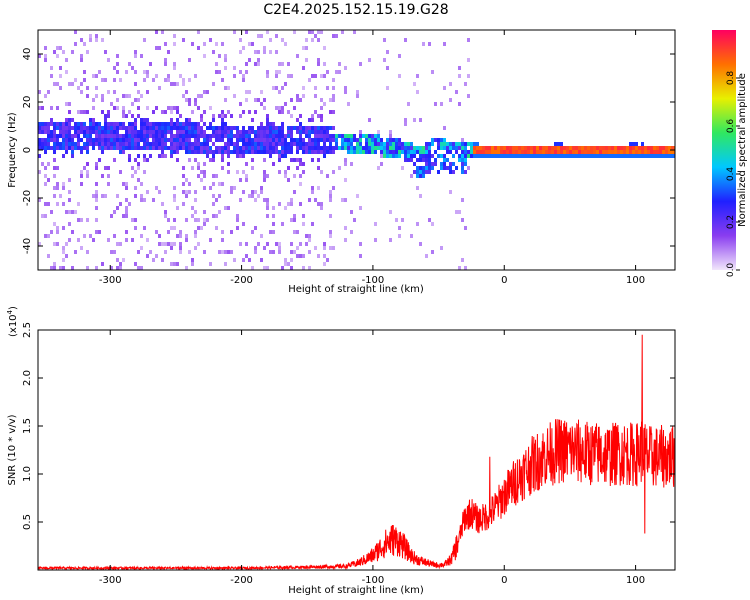  What do you see at coordinates (356, 590) in the screenshot?
I see `snr-x-axis-label: Height of straight line (km)` at bounding box center [356, 590].